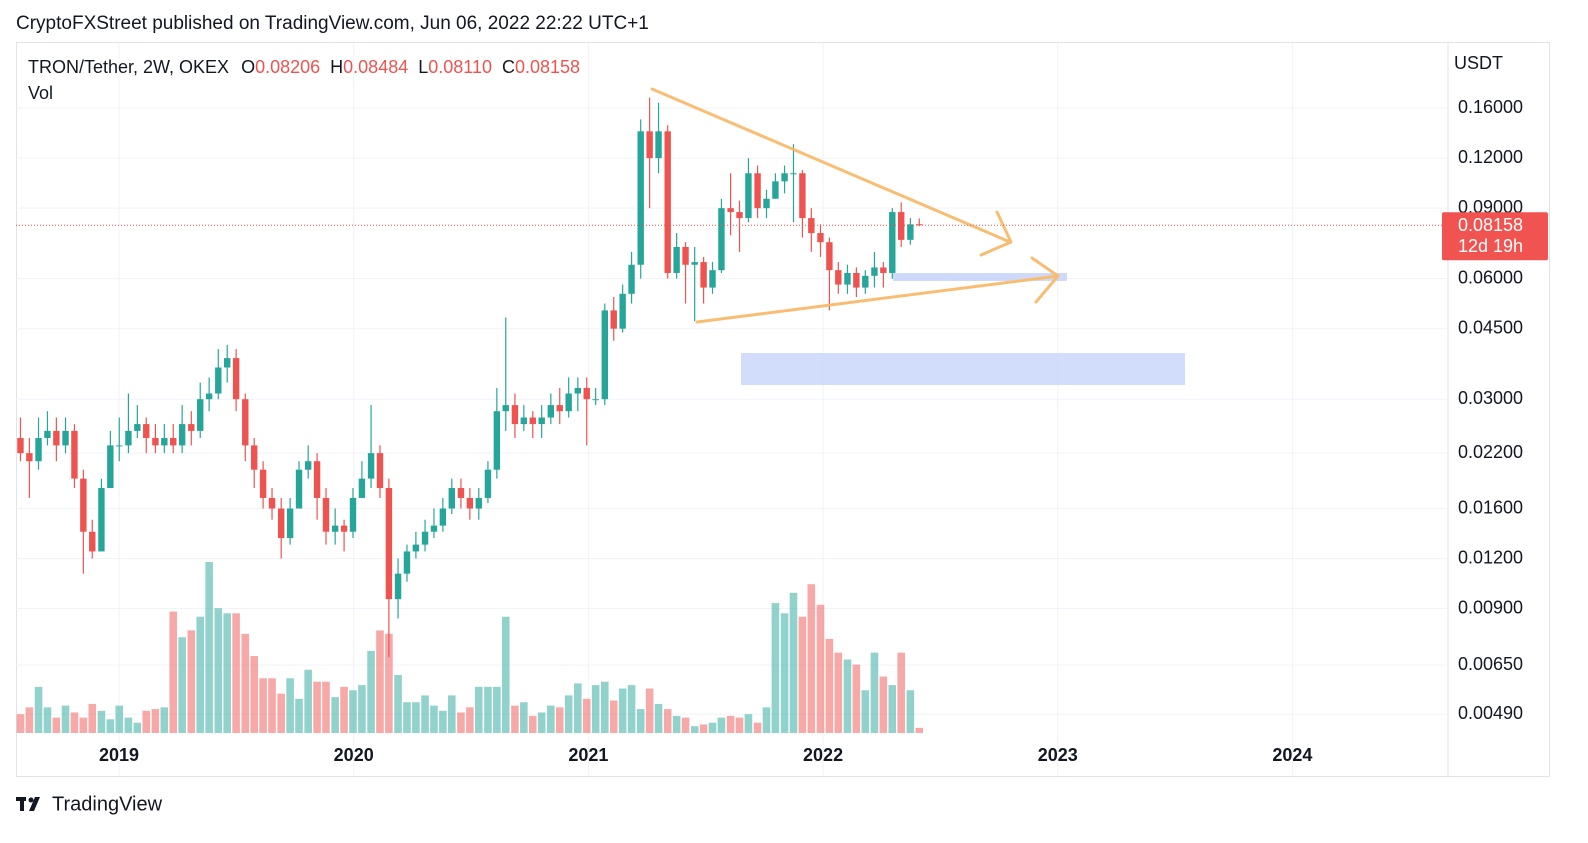 This screenshot has height=843, width=1588. I want to click on x-tick-label: 2021, so click(588, 755).